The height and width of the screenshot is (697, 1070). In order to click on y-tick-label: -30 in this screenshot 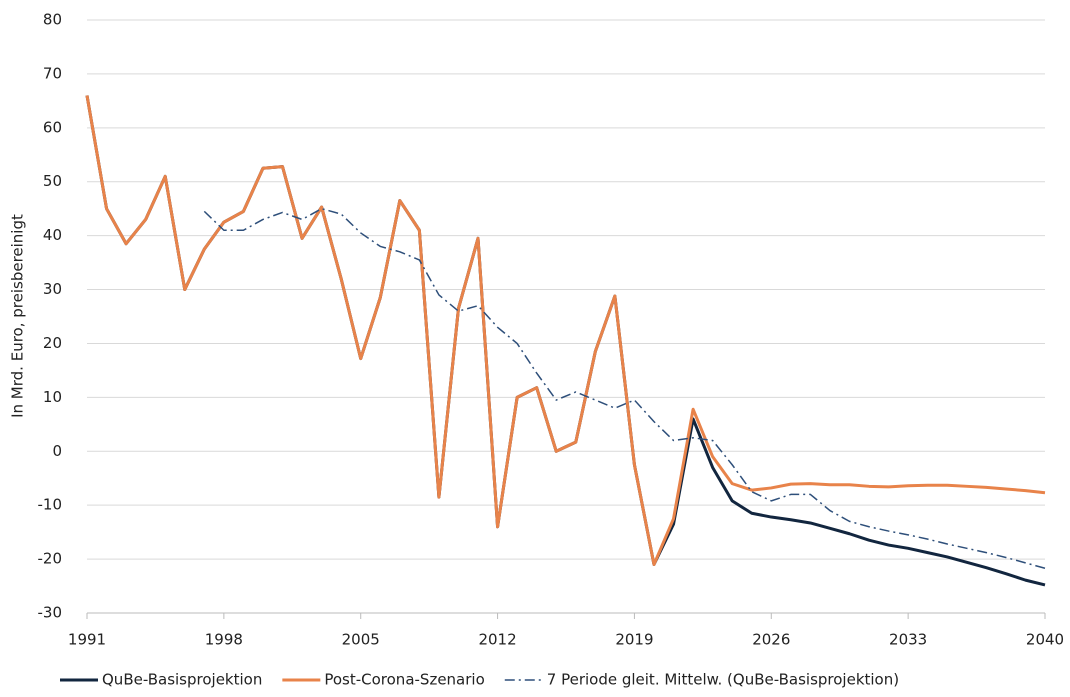, I will do `click(50, 613)`.